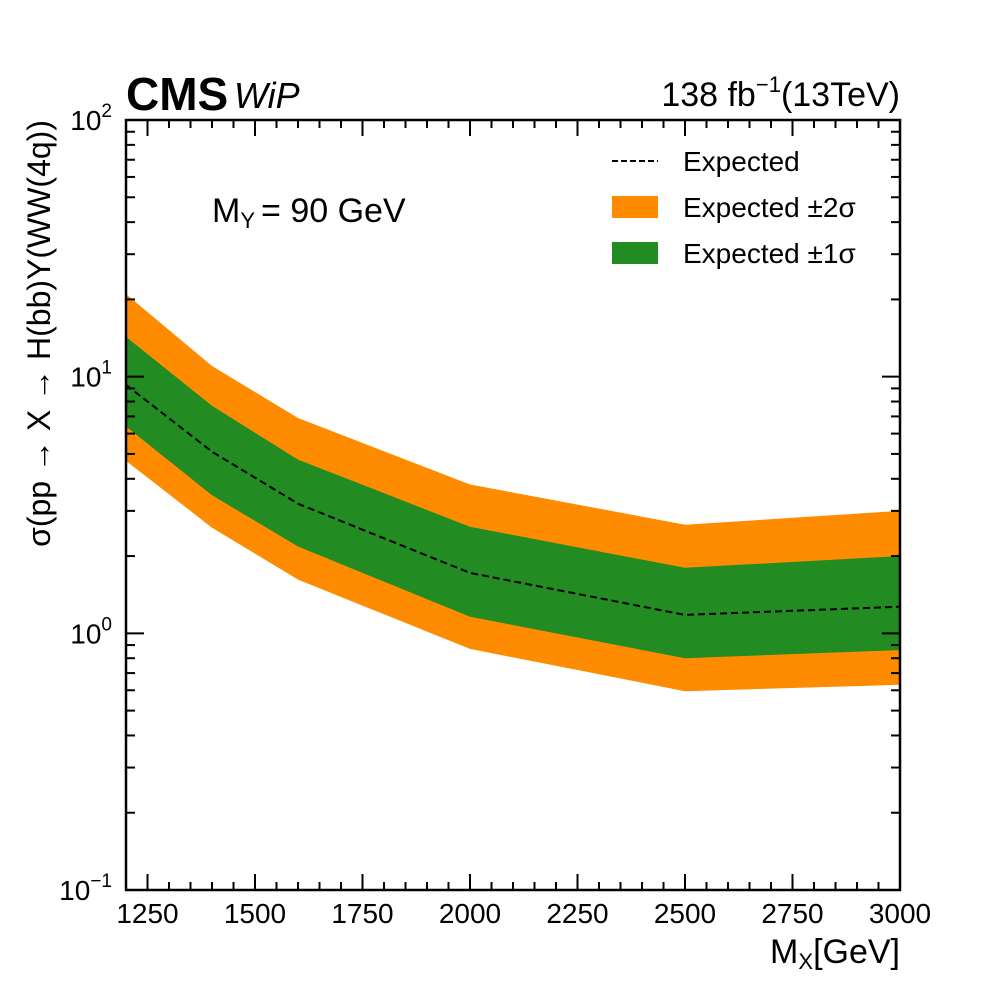  I want to click on y-tick-label: 10⁻¹, so click(85, 888).